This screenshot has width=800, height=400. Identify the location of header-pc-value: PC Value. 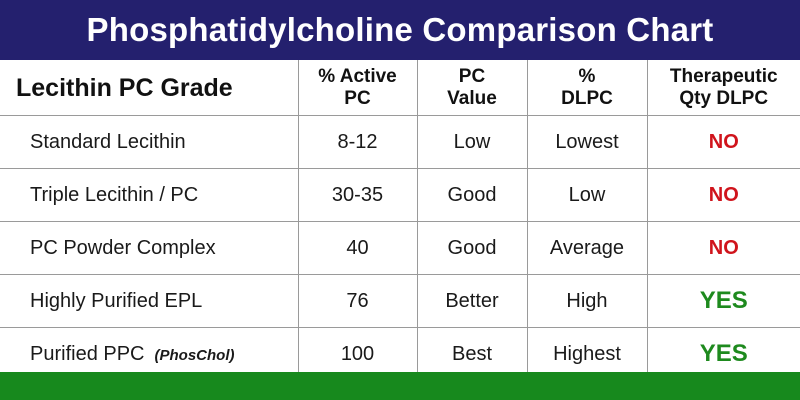
(472, 88).